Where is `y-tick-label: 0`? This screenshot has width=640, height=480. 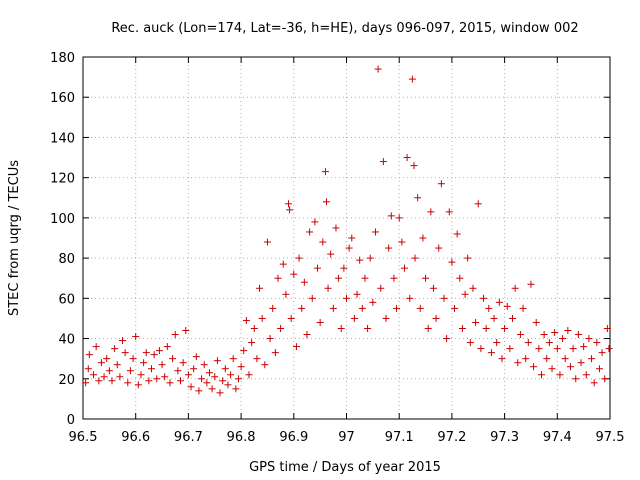 y-tick-label: 0 is located at coordinates (71, 420).